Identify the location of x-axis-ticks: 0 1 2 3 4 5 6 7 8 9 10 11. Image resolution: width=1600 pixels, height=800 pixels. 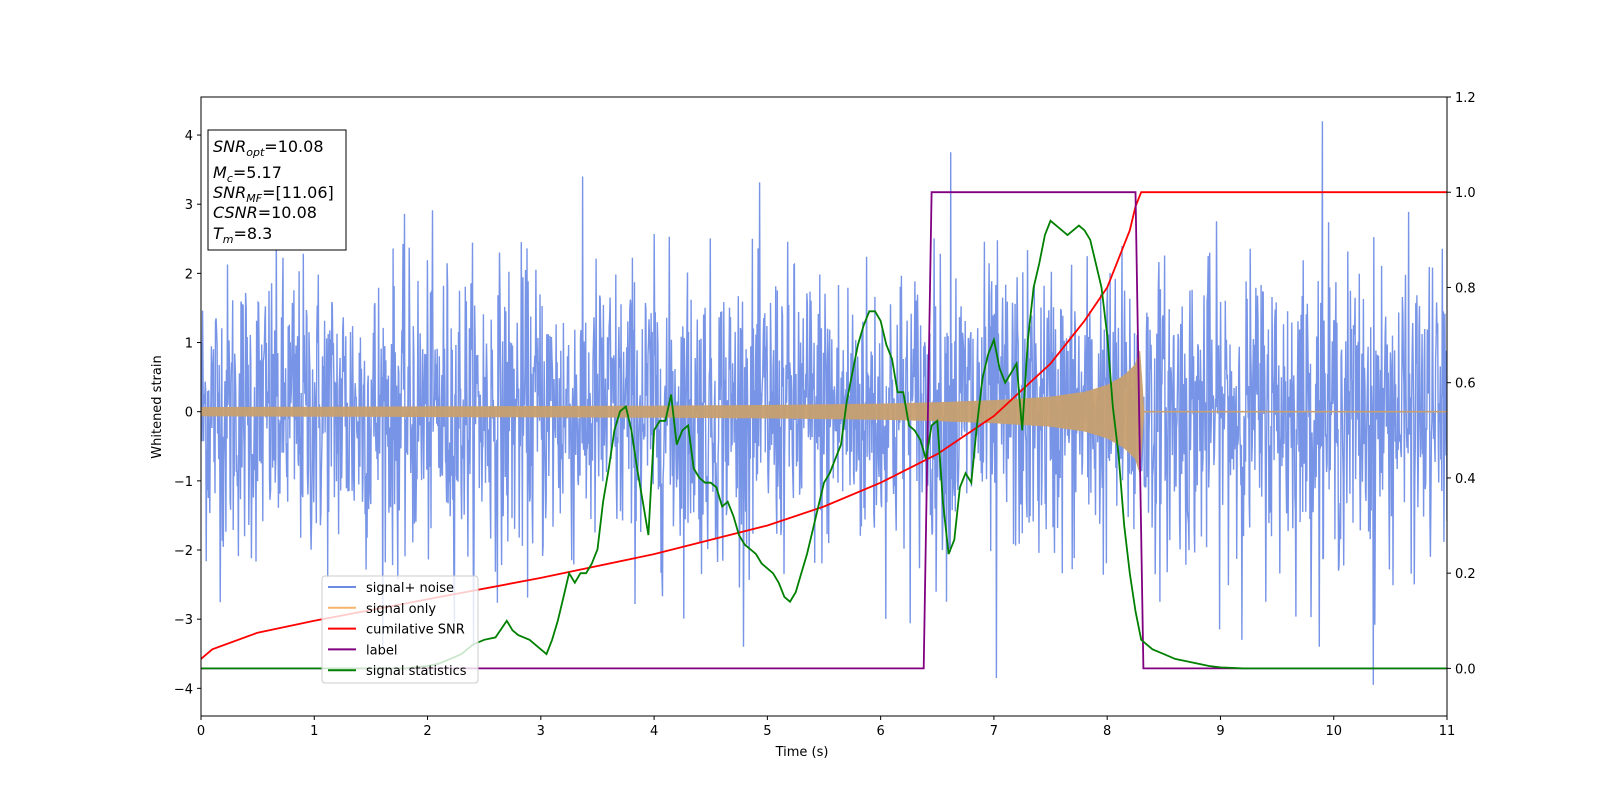
(826, 727).